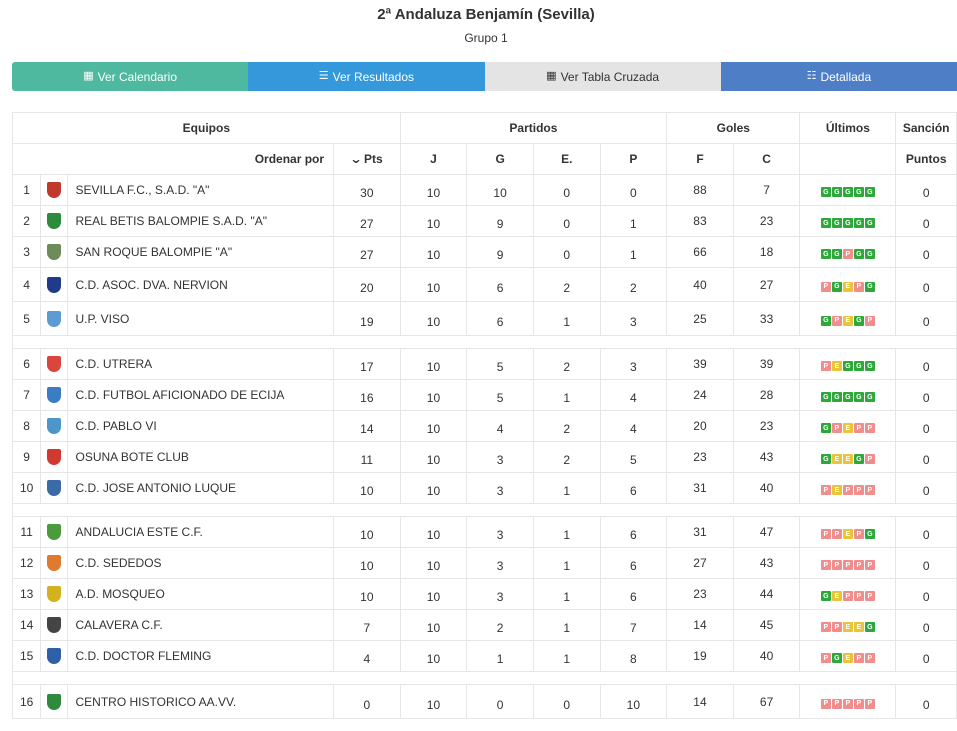 The image size is (957, 731). What do you see at coordinates (367, 364) in the screenshot?
I see `points-cell: 17` at bounding box center [367, 364].